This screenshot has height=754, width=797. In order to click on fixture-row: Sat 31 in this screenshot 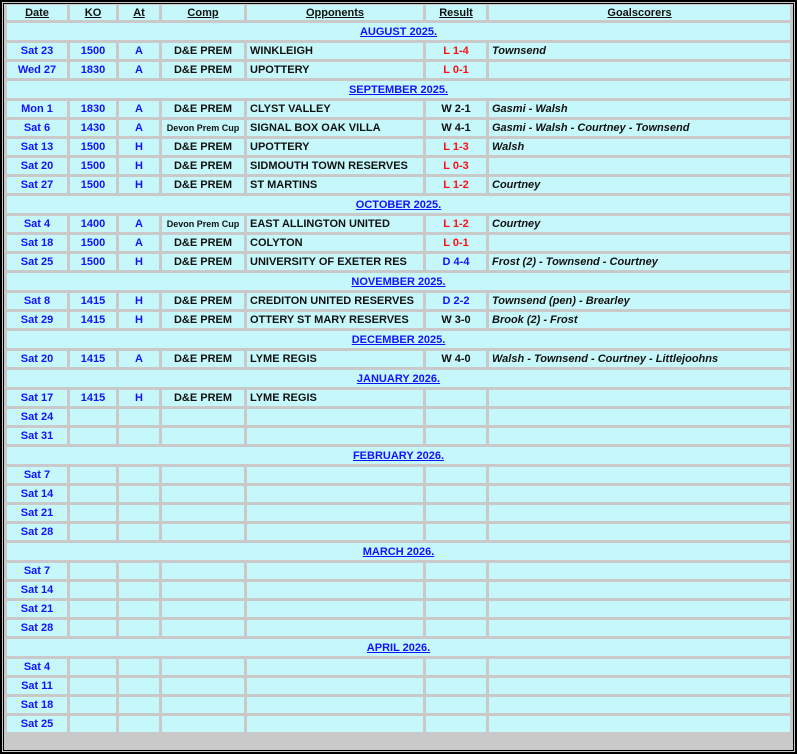, I will do `click(398, 436)`.